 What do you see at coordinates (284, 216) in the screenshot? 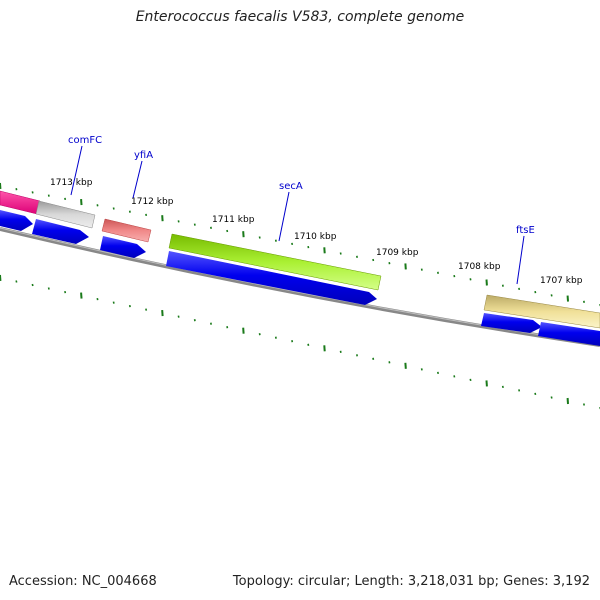
I see `label-pointer-seca` at bounding box center [284, 216].